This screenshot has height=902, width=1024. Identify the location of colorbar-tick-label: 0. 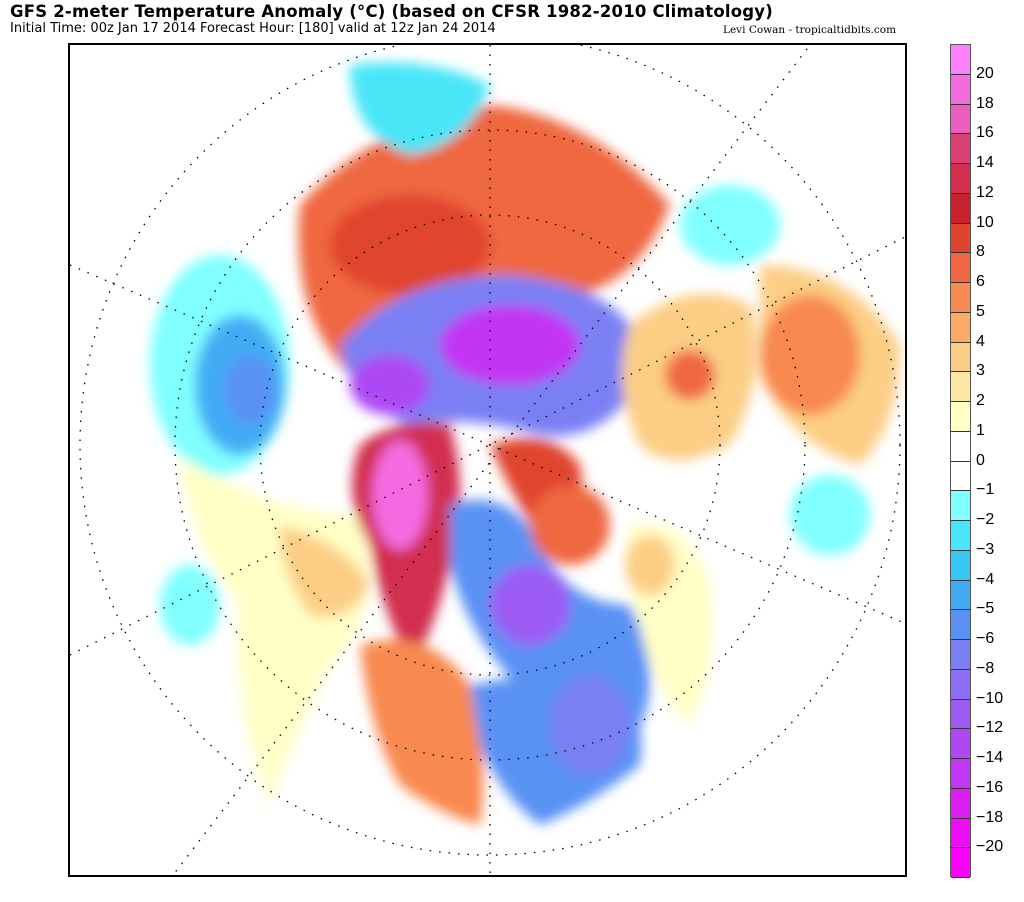
(980, 460).